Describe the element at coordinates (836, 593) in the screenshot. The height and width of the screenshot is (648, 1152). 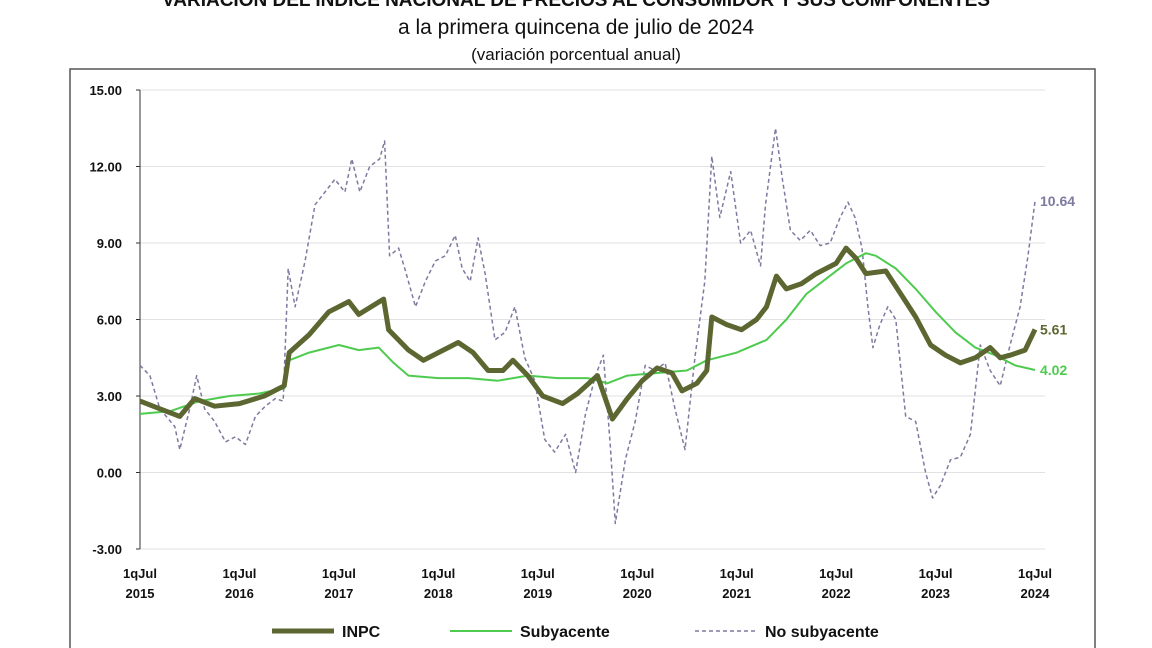
I see `x-tick-label: 2022` at that location.